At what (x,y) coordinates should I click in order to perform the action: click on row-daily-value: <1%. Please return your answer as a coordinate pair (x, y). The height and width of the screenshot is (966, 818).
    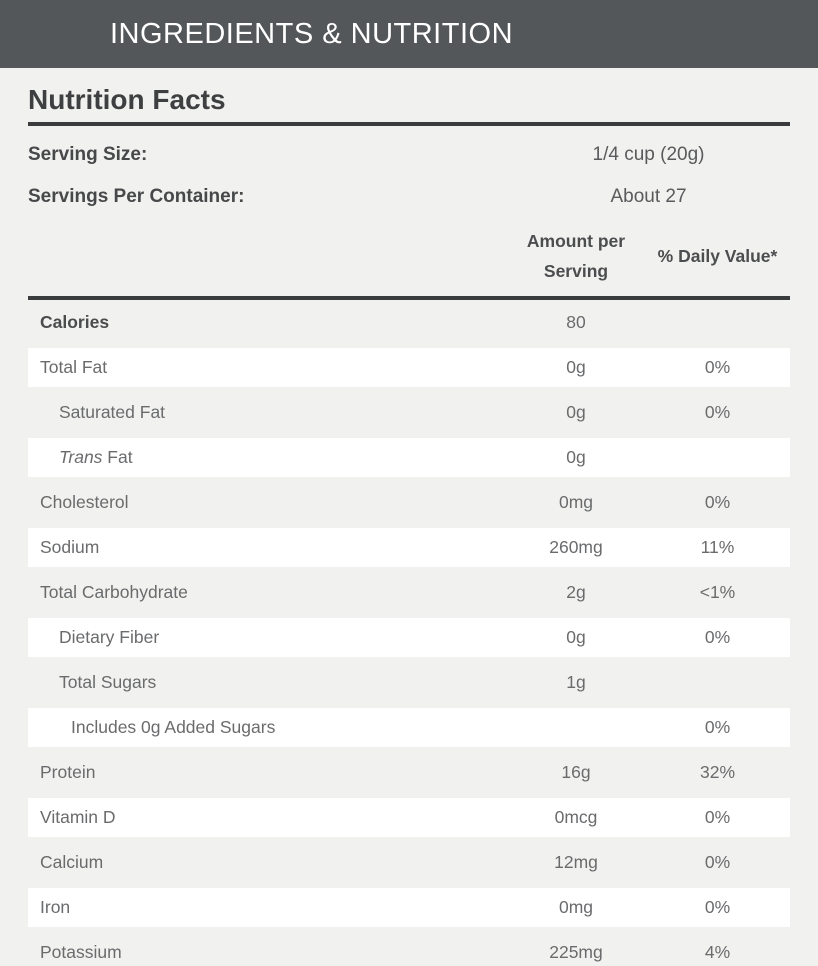
    Looking at the image, I should click on (717, 592).